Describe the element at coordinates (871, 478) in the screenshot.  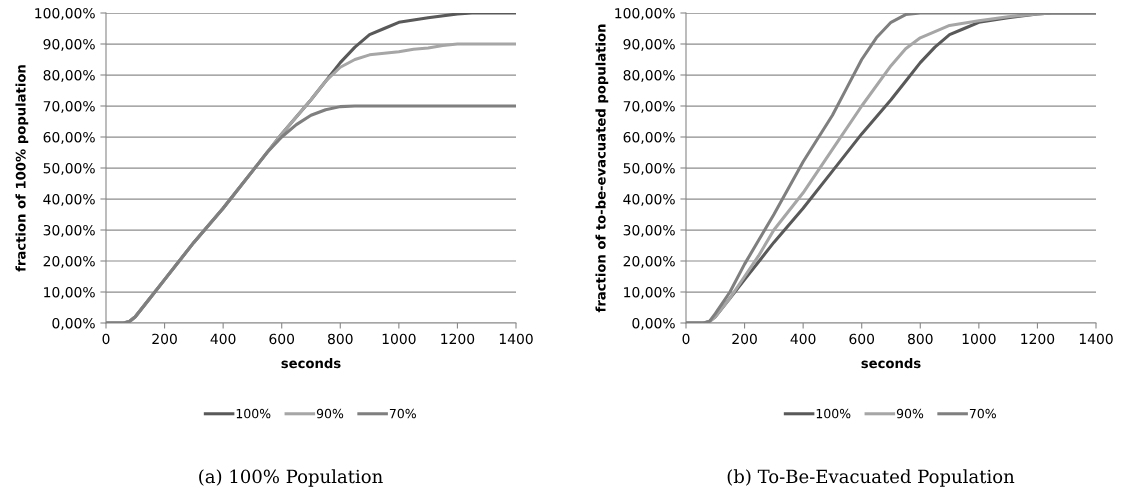
I see `text: (b) To-Be-Evacuated Population` at that location.